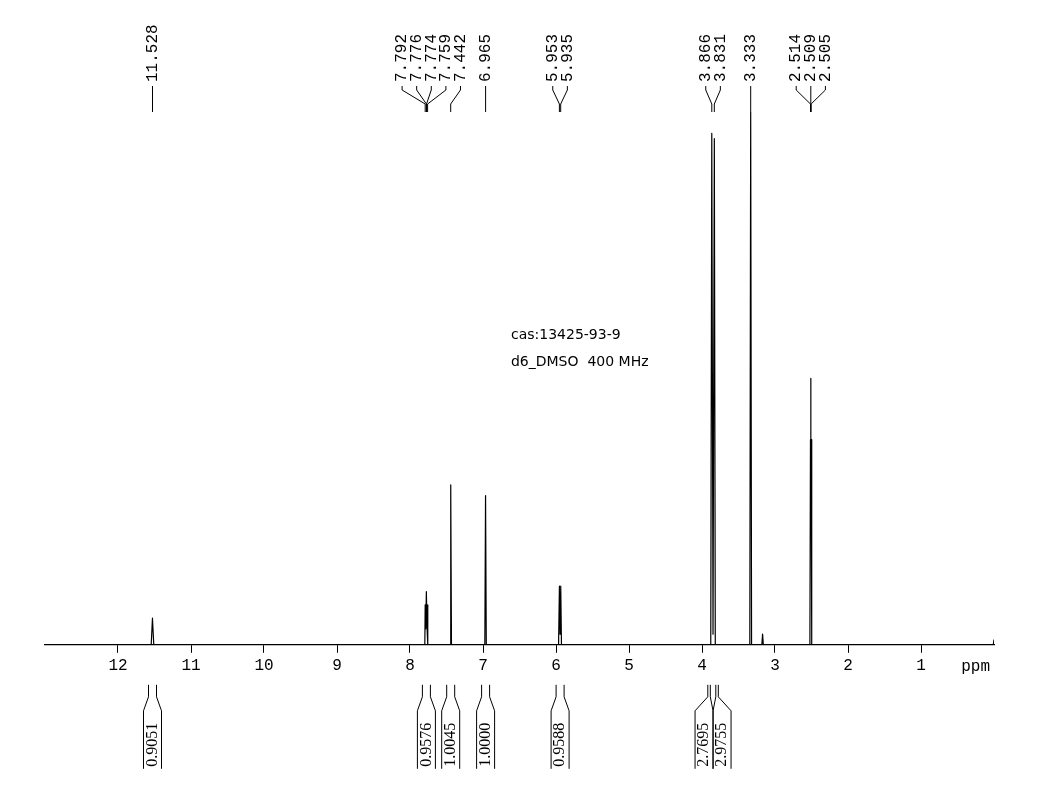 This screenshot has height=805, width=1052. I want to click on x-tick-label: 8, so click(410, 665).